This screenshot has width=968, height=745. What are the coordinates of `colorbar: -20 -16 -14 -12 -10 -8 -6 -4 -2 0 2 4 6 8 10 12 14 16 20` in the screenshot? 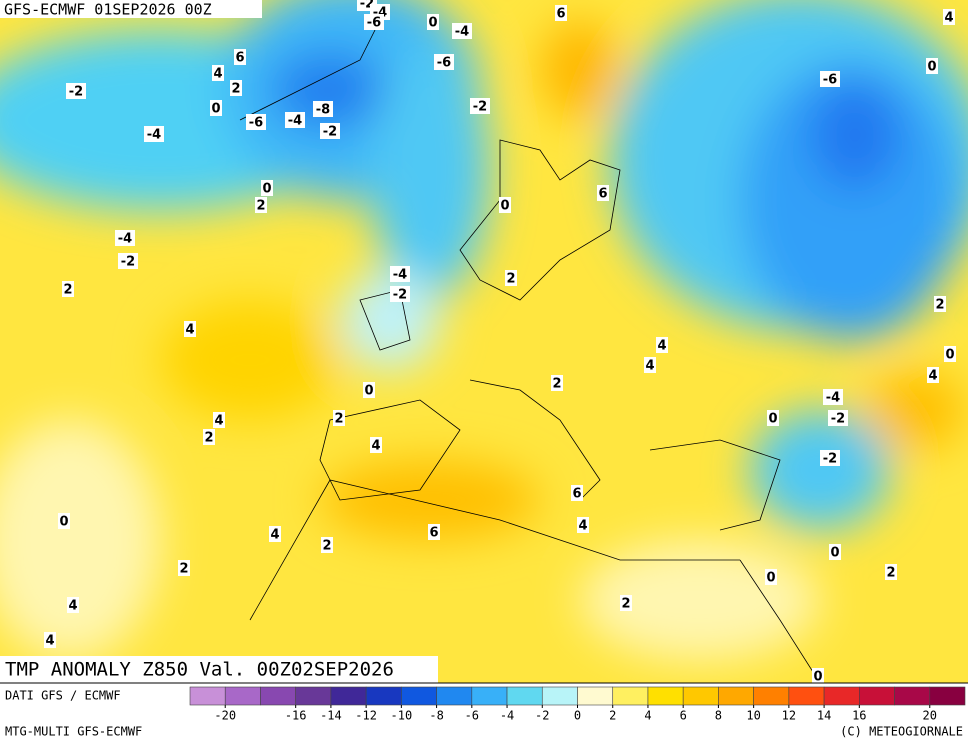 It's located at (577, 704).